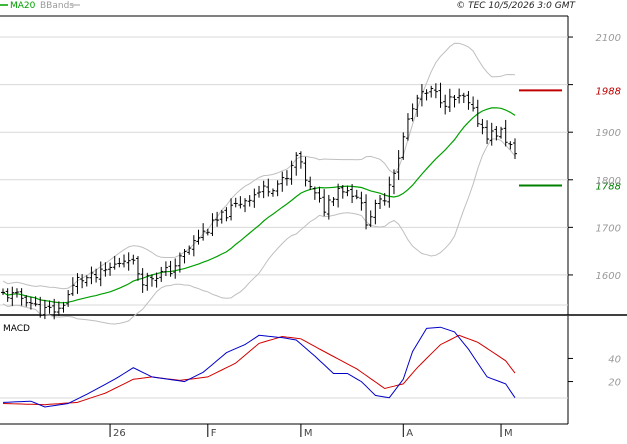  Describe the element at coordinates (608, 38) in the screenshot. I see `price-tick-label: 2100` at that location.